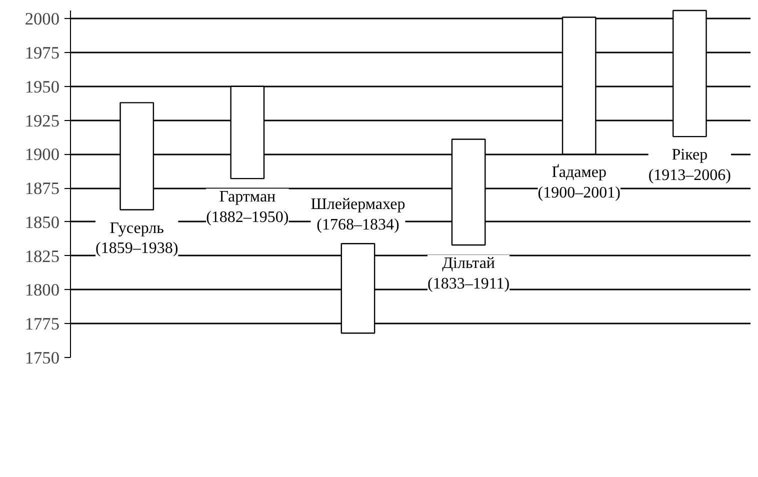 This screenshot has height=477, width=758. I want to click on y-tick-label: 1800, so click(42, 290).